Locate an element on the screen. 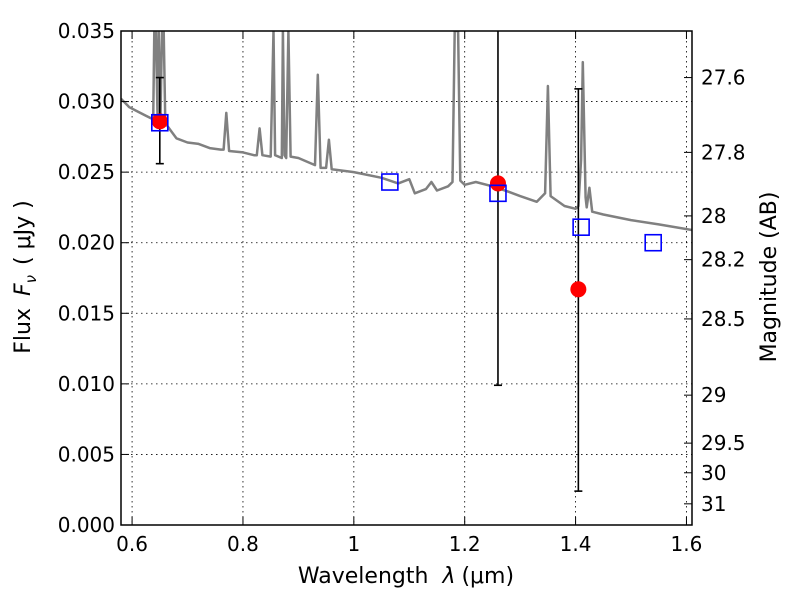  y-tick-label: 0.000 is located at coordinates (86, 525).